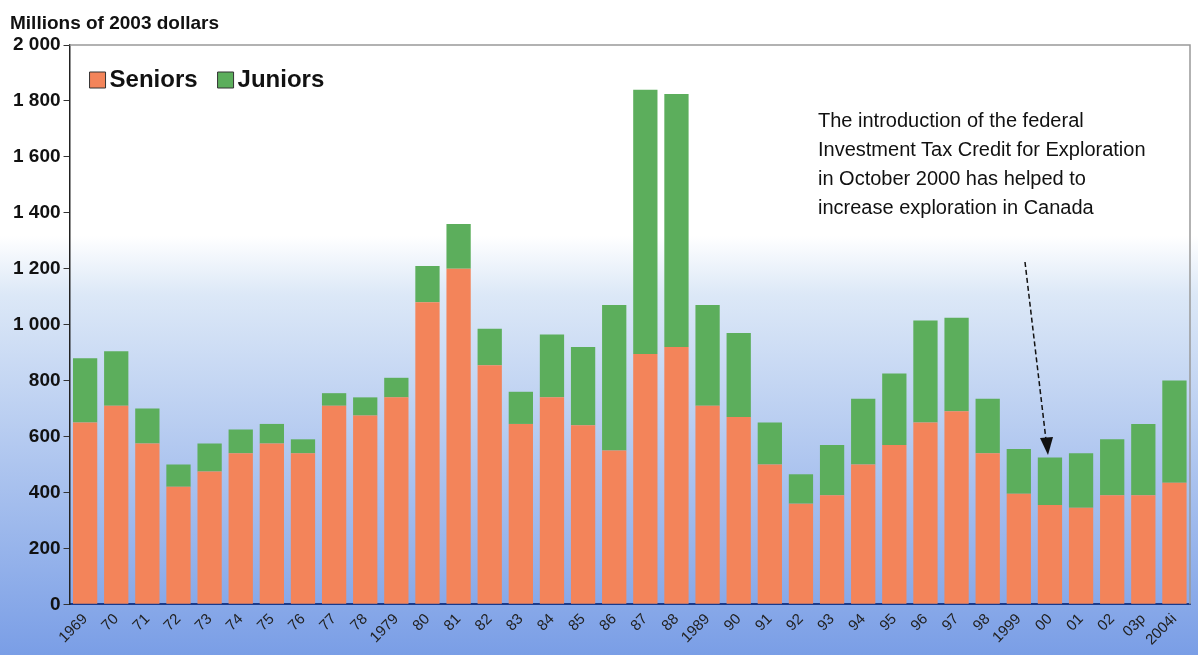 Image resolution: width=1198 pixels, height=655 pixels. I want to click on legend-label: Juniors, so click(281, 78).